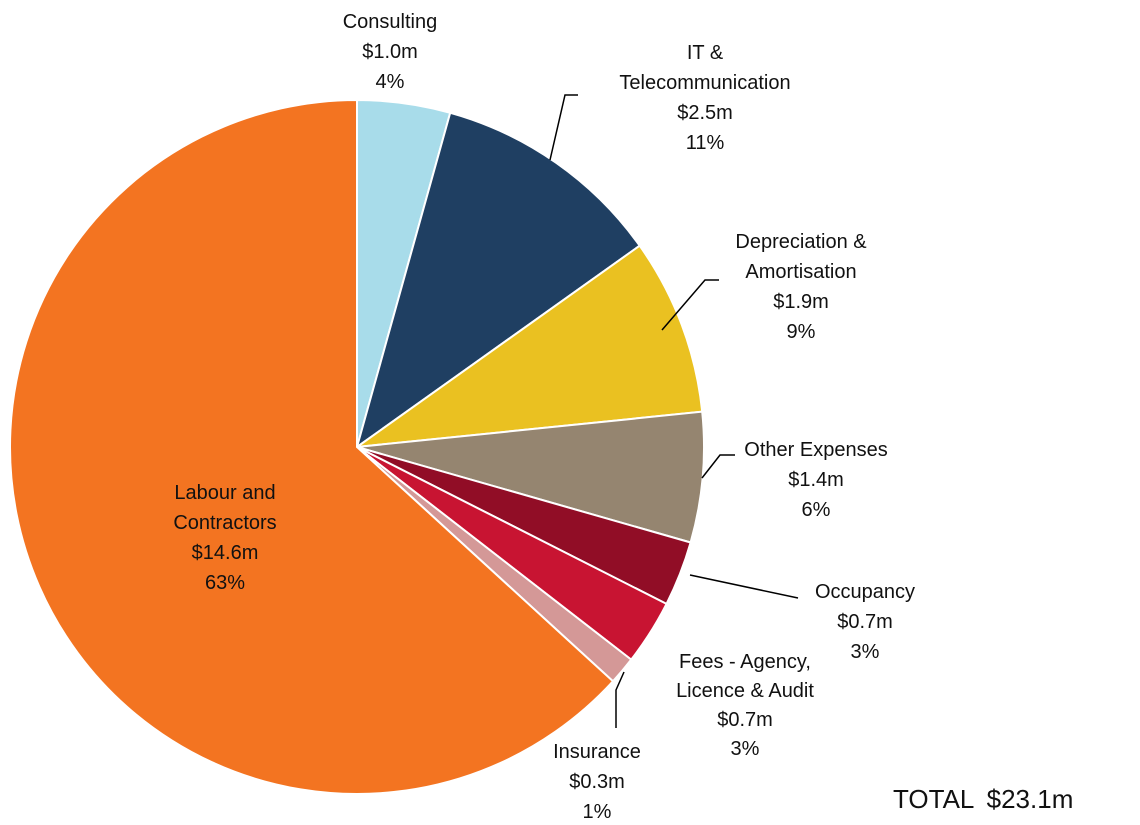 The image size is (1140, 825). What do you see at coordinates (224, 538) in the screenshot?
I see `slice-label-7: Labour and Contractors $14.6m 63%` at bounding box center [224, 538].